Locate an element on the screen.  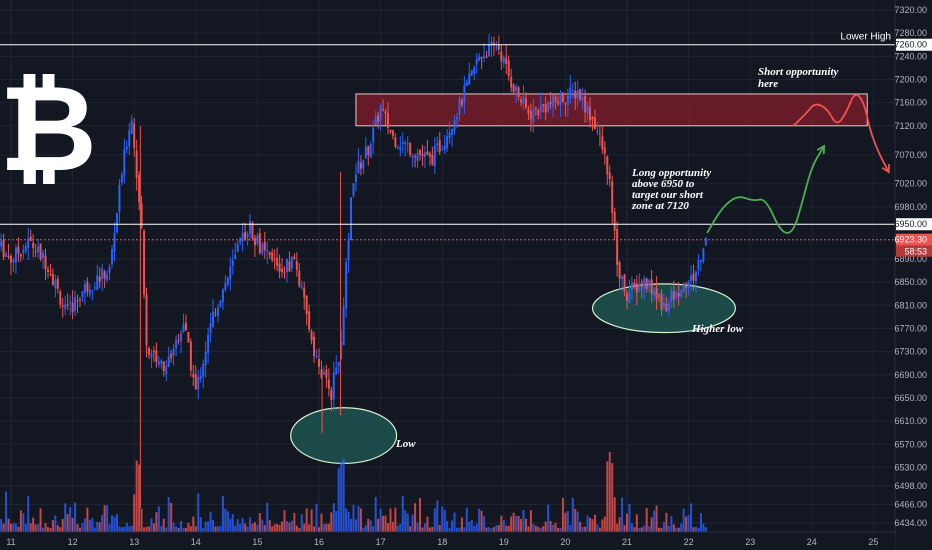
green-projection-arrowhead is located at coordinates (821, 149).